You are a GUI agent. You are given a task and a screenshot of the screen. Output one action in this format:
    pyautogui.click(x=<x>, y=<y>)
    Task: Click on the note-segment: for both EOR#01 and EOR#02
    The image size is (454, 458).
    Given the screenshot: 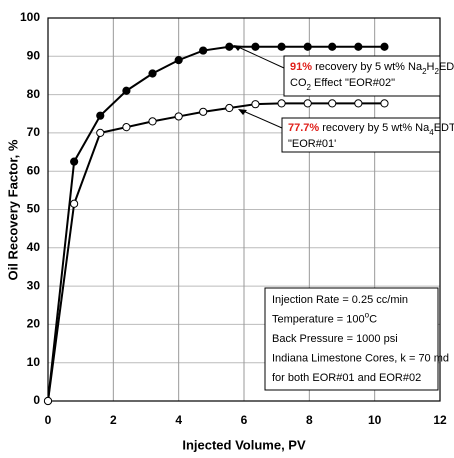 What is the action you would take?
    pyautogui.click(x=346, y=378)
    